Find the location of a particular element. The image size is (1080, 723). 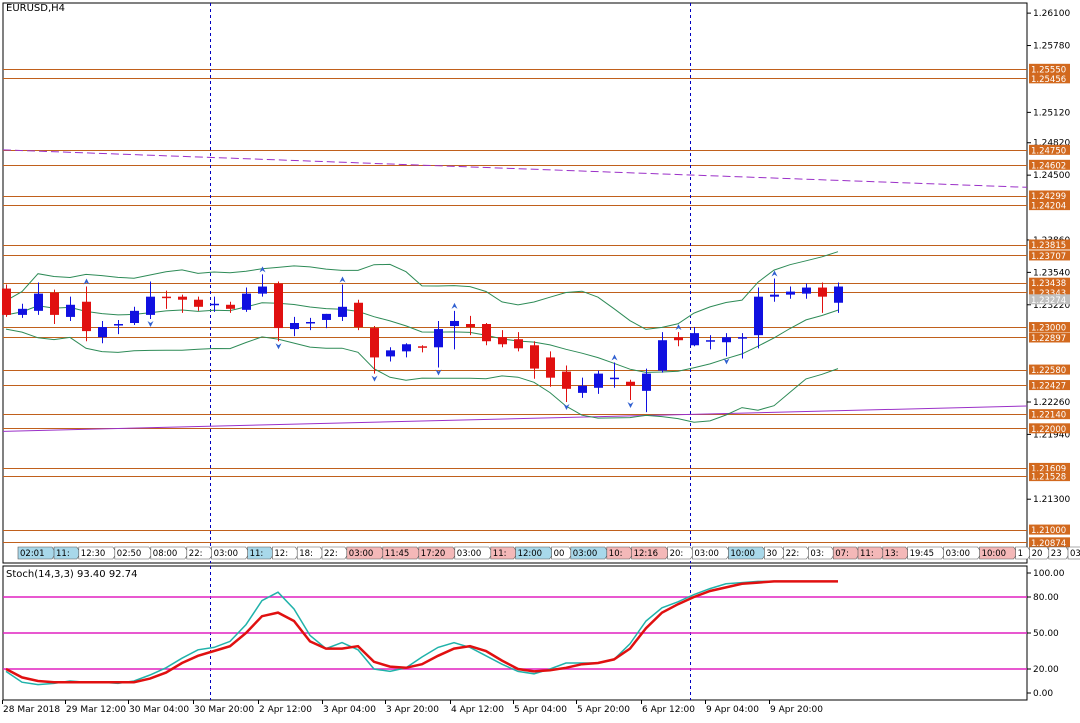

session-time-box: 30 is located at coordinates (775, 553).